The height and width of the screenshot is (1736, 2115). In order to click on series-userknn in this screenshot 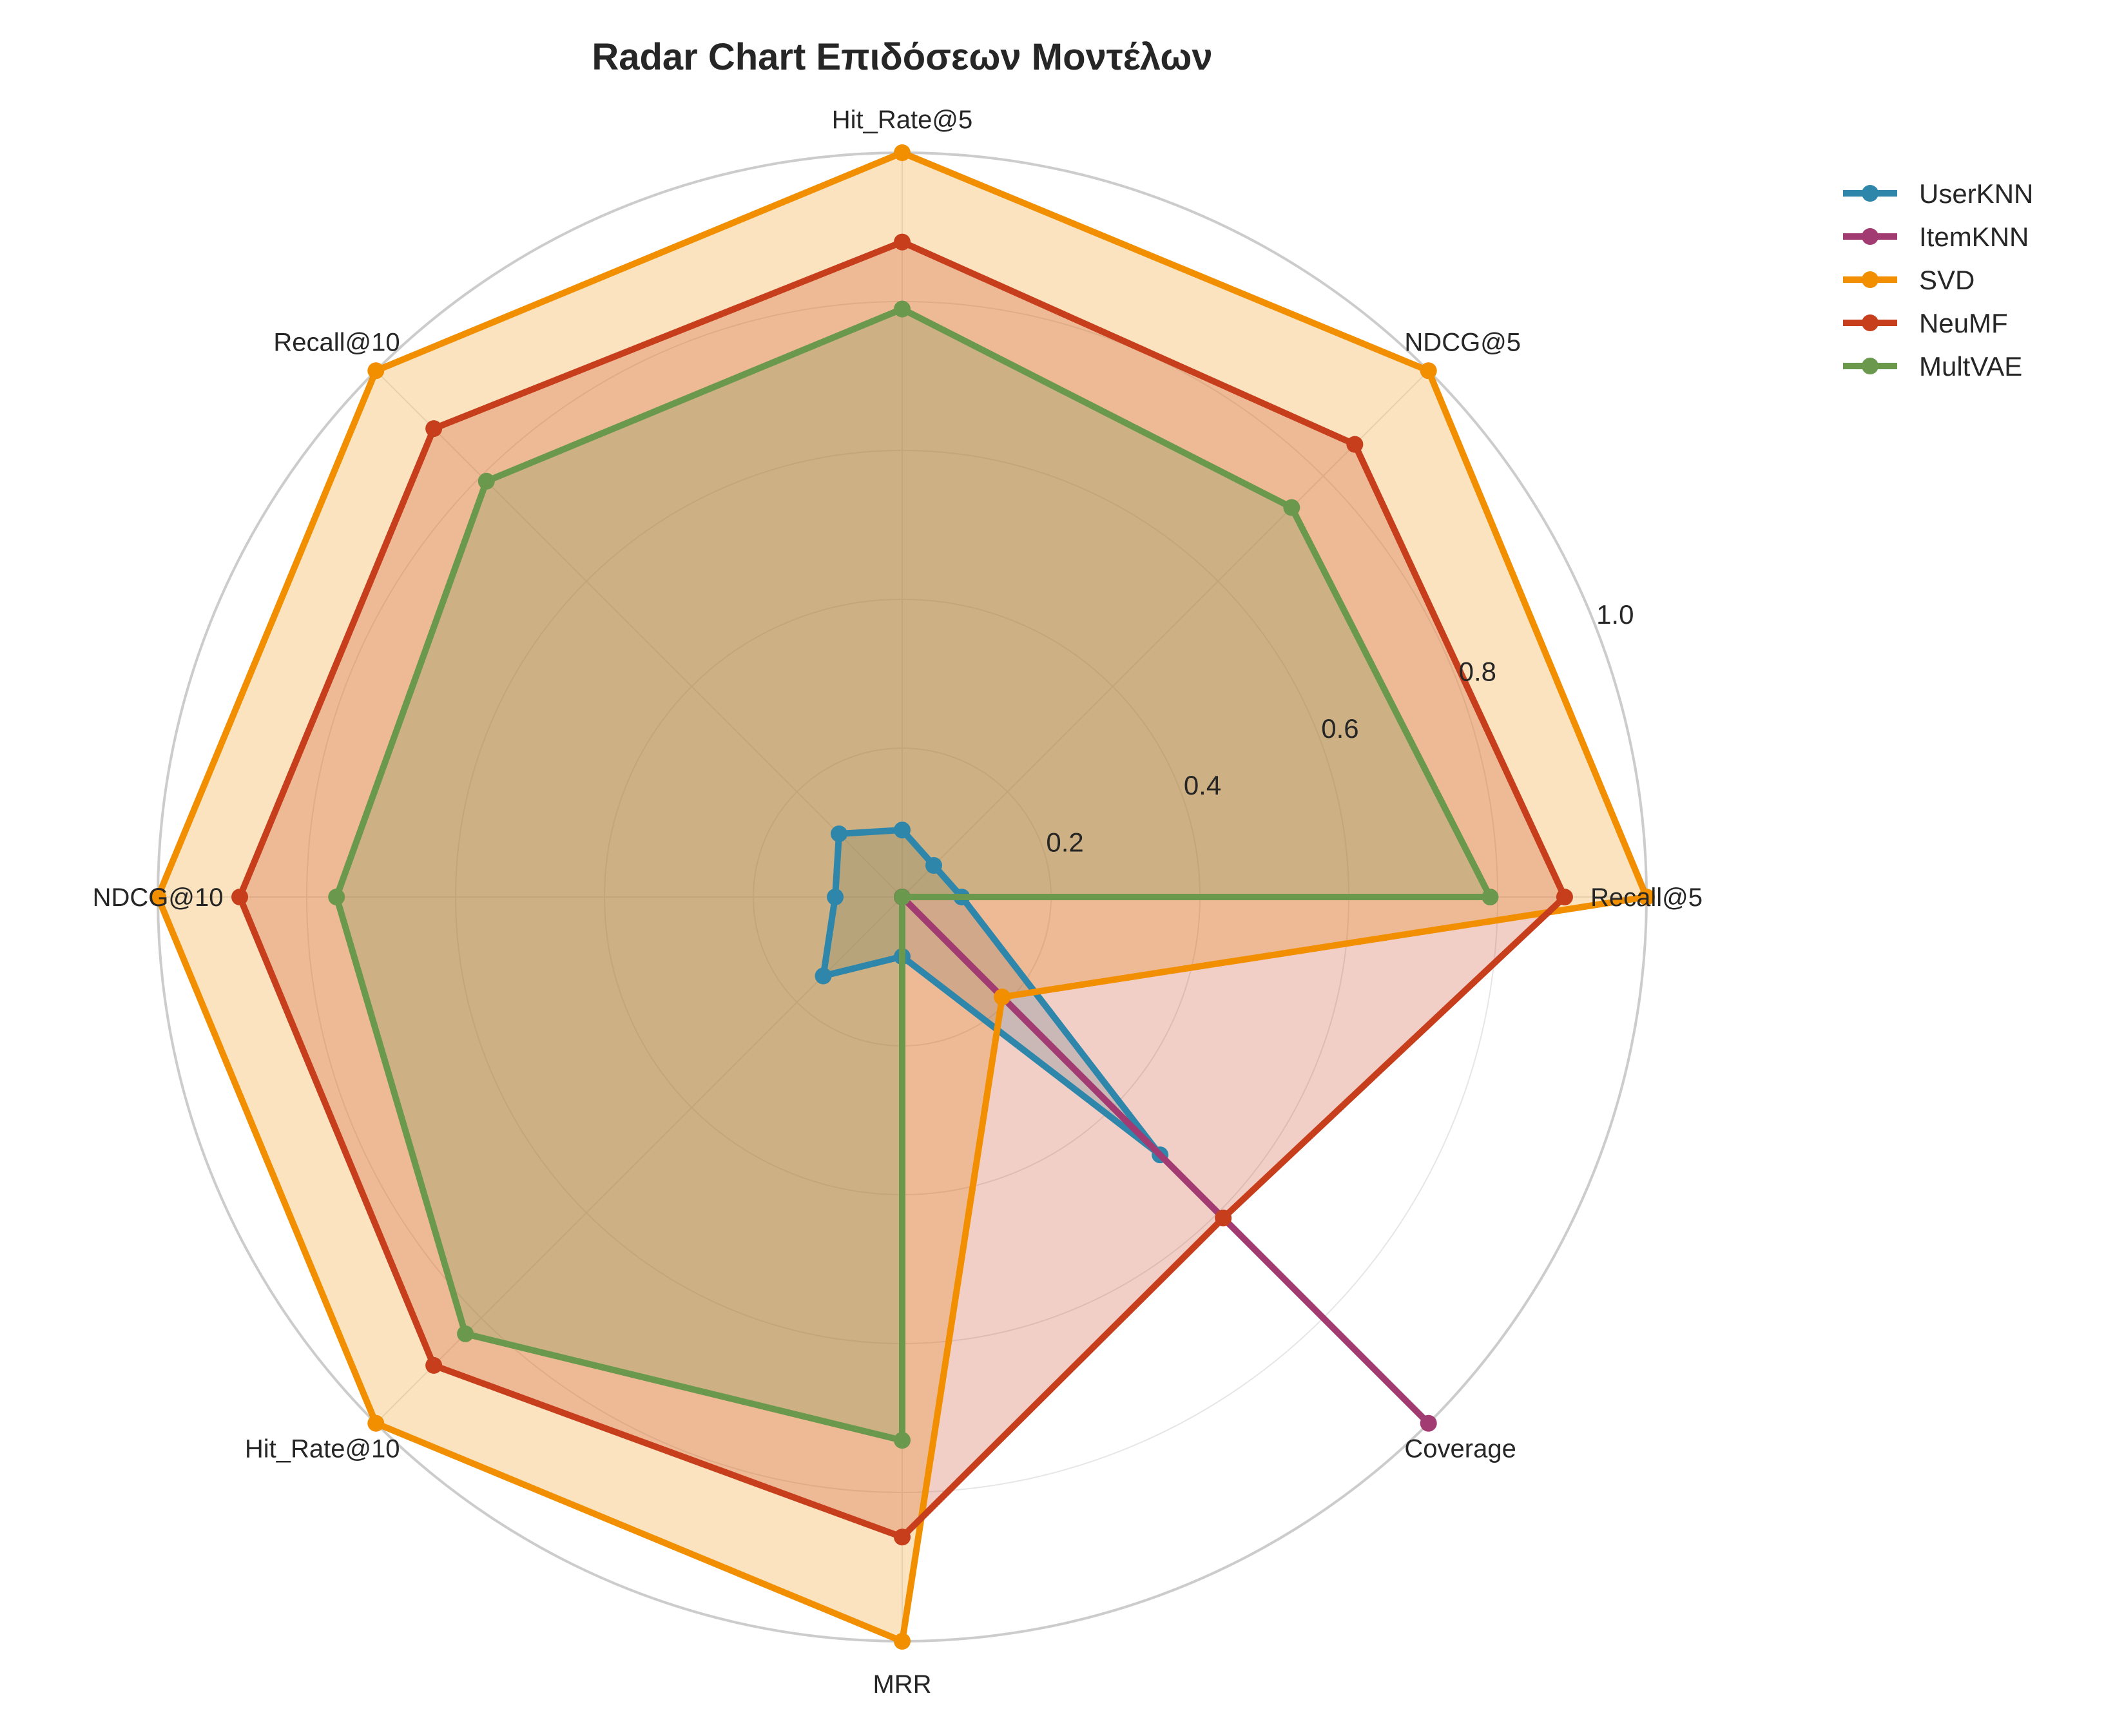, I will do `click(992, 993)`.